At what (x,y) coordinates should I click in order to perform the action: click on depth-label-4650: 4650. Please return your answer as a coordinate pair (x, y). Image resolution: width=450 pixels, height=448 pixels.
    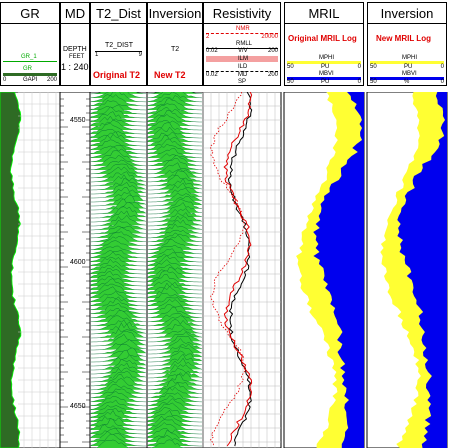
    Looking at the image, I should click on (78, 406).